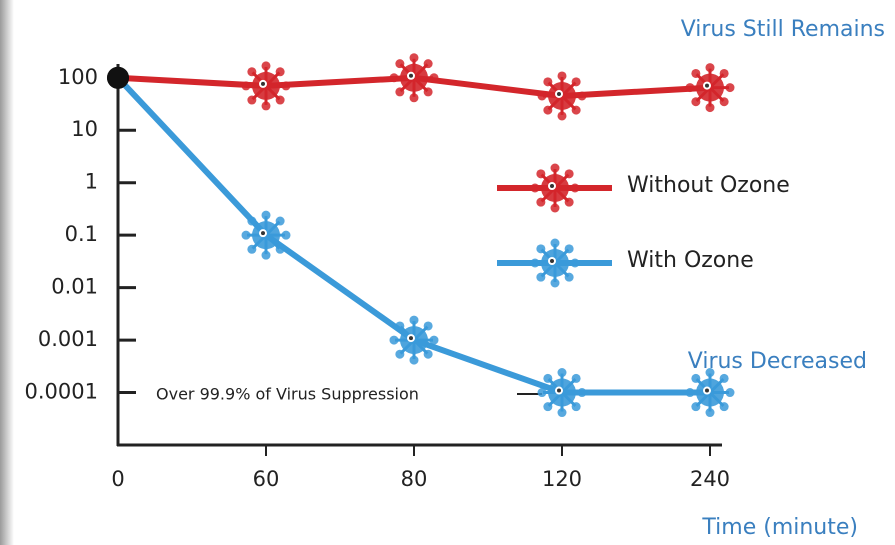 The image size is (895, 545). Describe the element at coordinates (562, 479) in the screenshot. I see `x-tick-label: 120` at that location.